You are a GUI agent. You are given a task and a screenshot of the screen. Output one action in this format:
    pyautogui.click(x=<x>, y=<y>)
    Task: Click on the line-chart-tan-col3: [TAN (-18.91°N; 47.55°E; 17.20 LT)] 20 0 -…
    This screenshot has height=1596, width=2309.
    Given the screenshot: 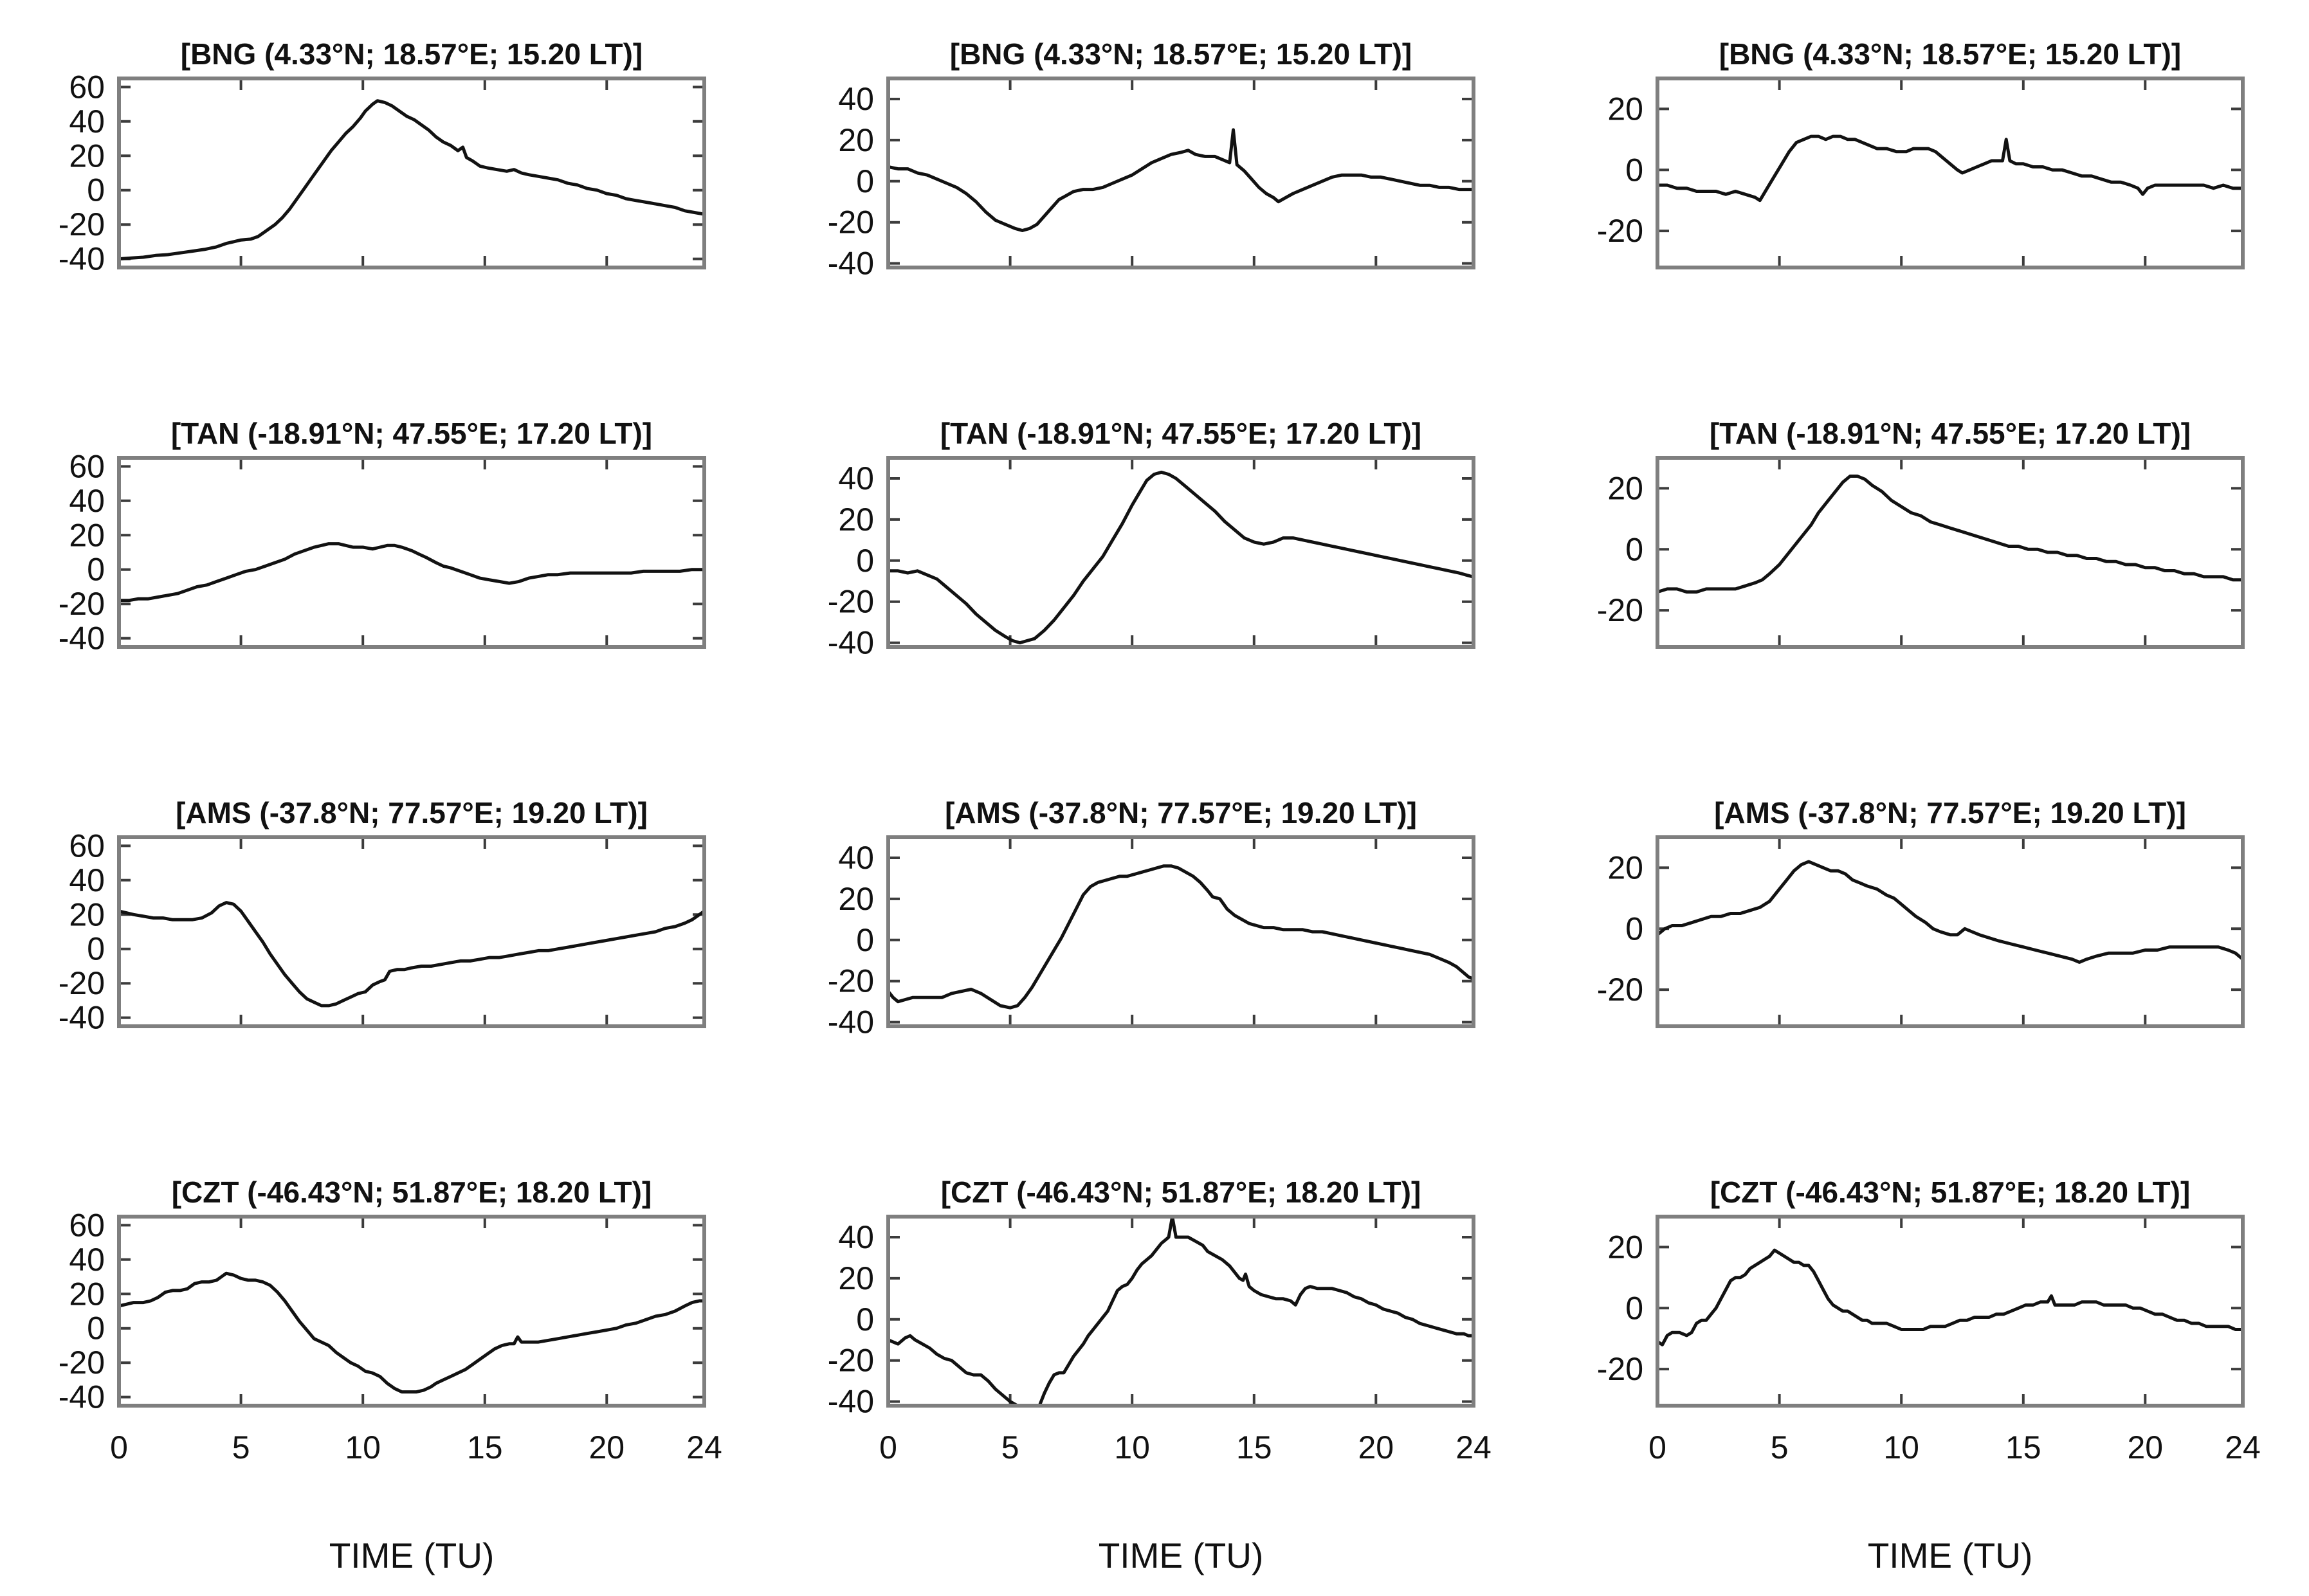 What is the action you would take?
    pyautogui.click(x=1921, y=533)
    